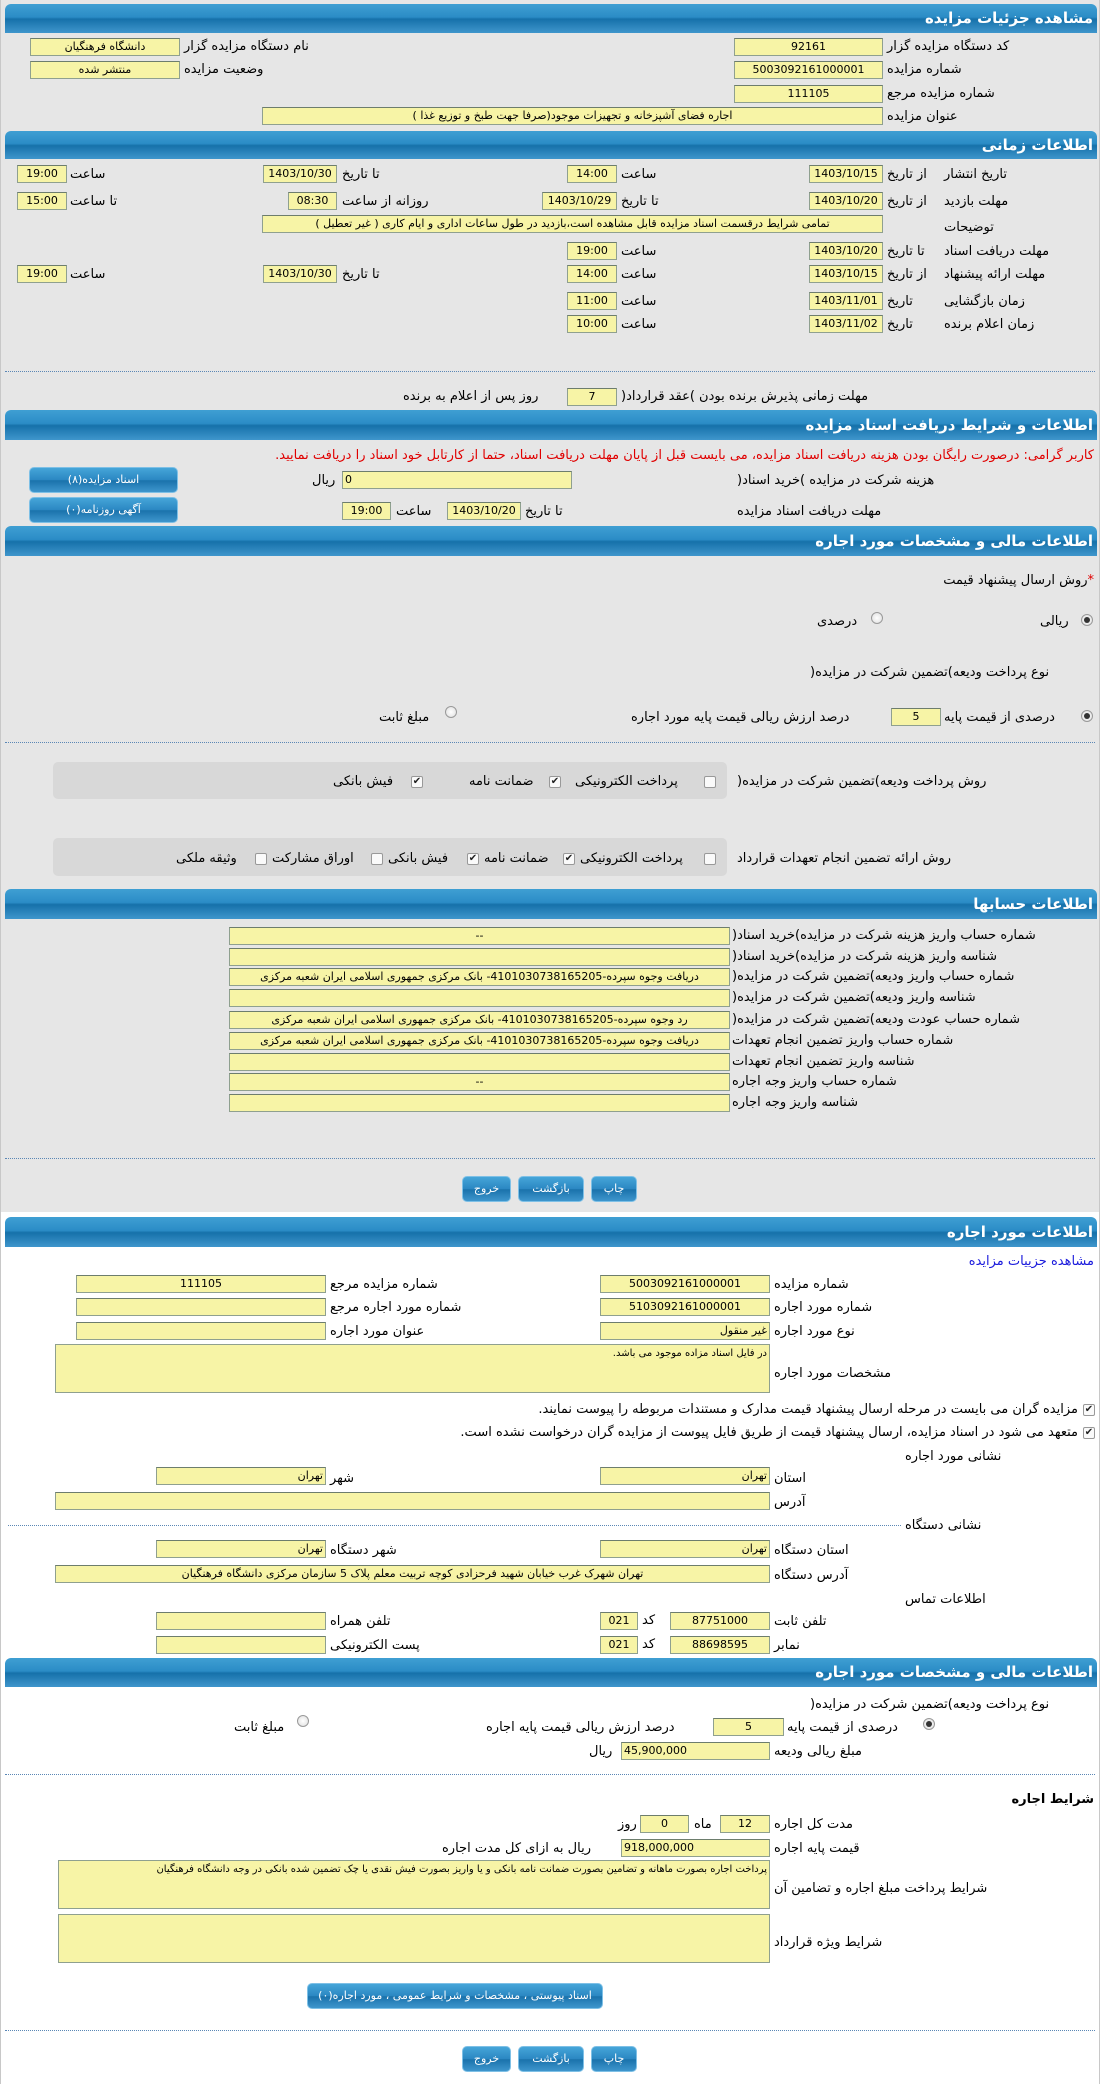  I want to click on mobile-label: تلفن همراه, so click(360, 1621).